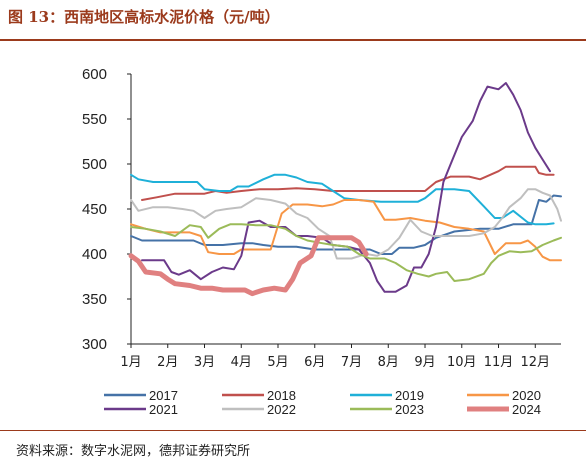  Describe the element at coordinates (163, 395) in the screenshot. I see `legend-label-2017: 2017` at that location.